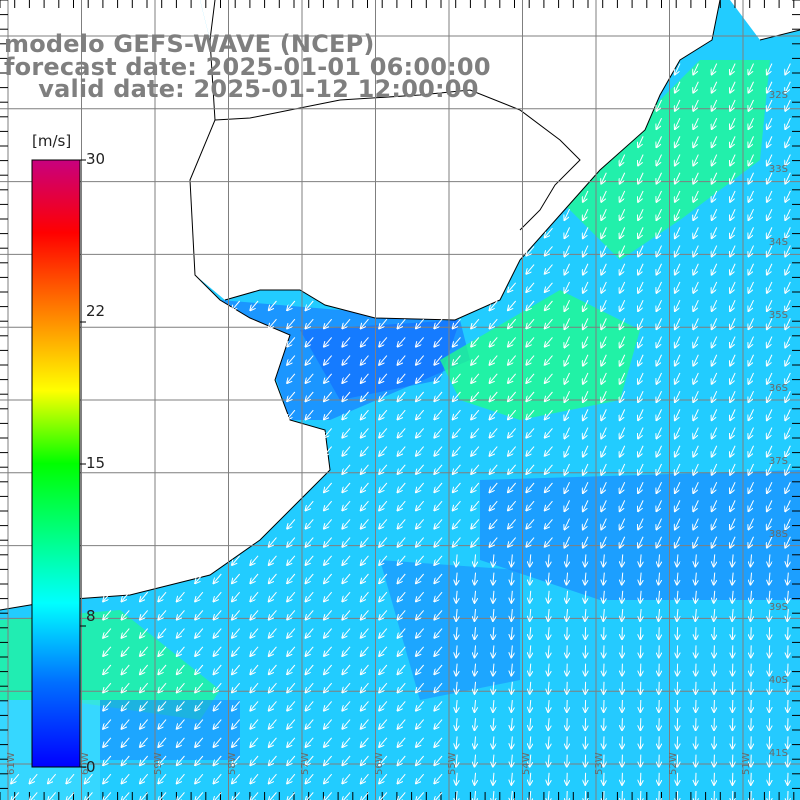  What do you see at coordinates (91, 616) in the screenshot?
I see `legend-tick-label: 8` at bounding box center [91, 616].